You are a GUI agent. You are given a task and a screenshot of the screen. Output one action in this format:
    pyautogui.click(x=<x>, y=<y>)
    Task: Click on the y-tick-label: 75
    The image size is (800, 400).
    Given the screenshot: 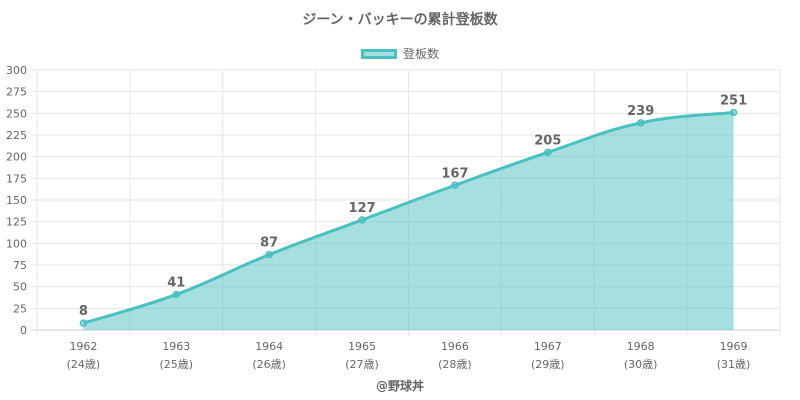 What is the action you would take?
    pyautogui.click(x=20, y=265)
    